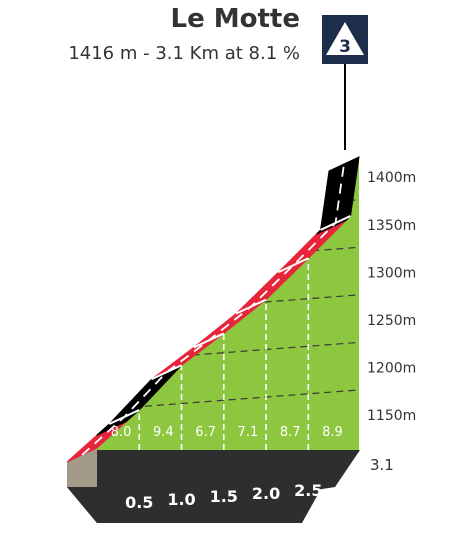  I want to click on elevation-tick-label: 1200m, so click(391, 368).